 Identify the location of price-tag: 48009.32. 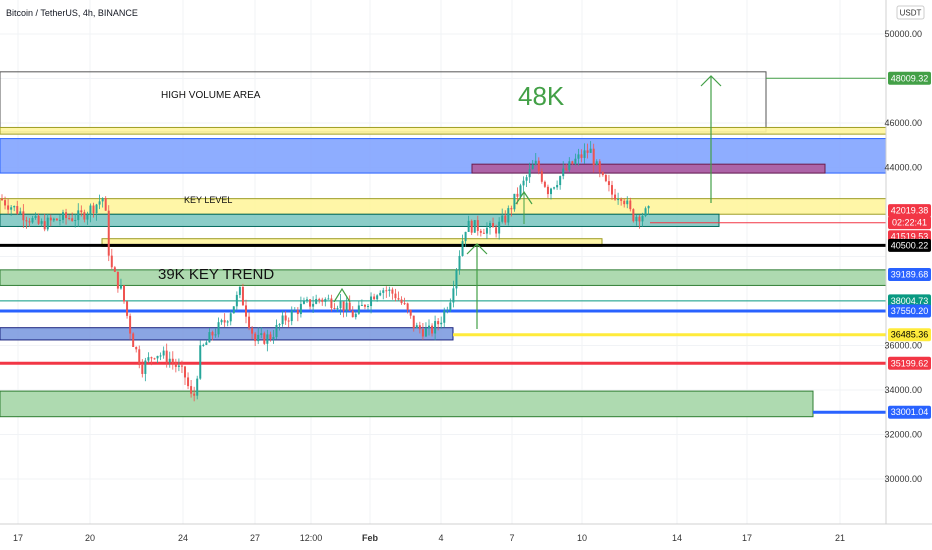
(909, 78).